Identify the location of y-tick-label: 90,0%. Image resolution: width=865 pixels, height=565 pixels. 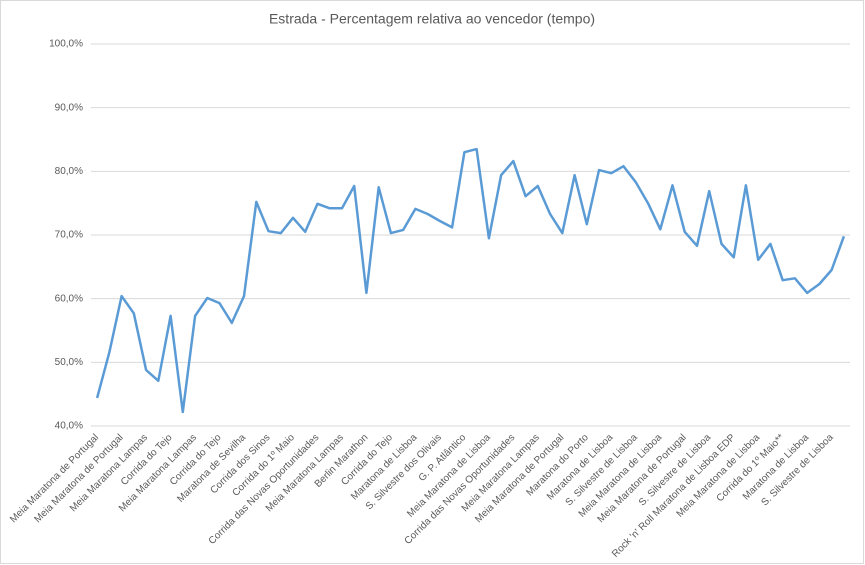
(69, 107).